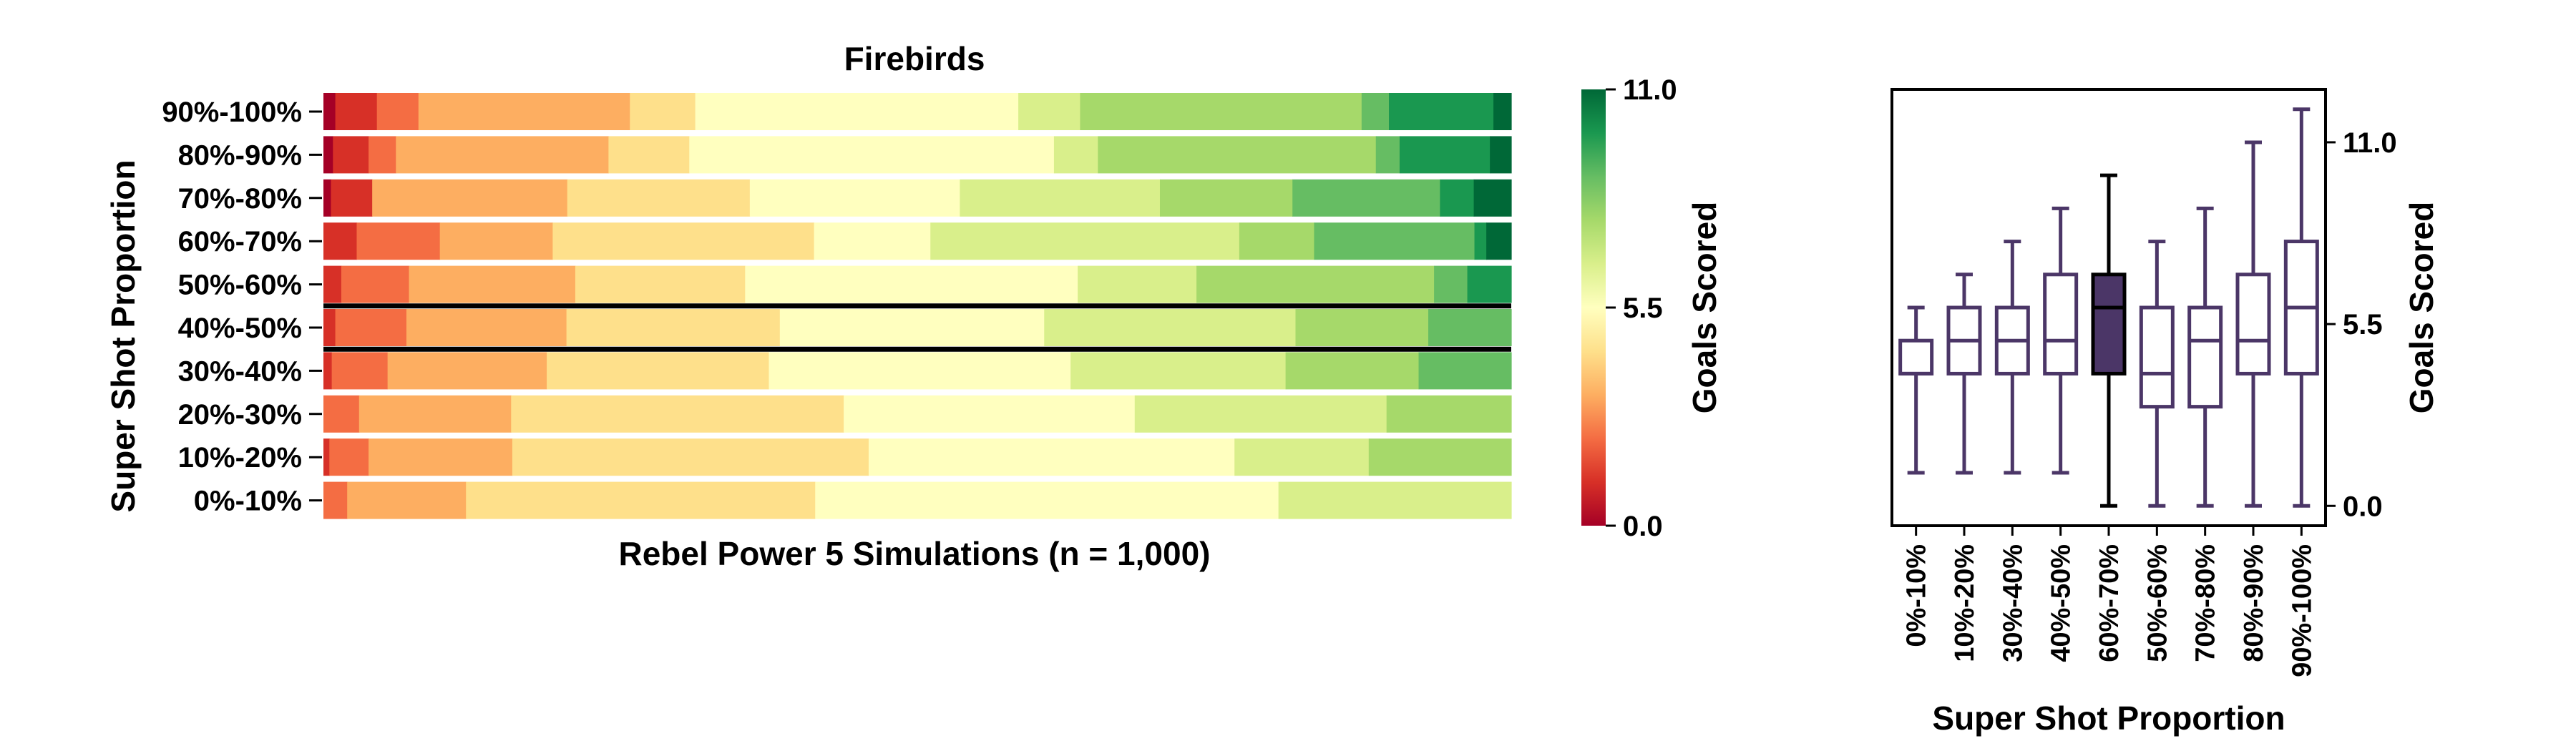  What do you see at coordinates (240, 155) in the screenshot?
I see `row-label-80-90: 80%-90%` at bounding box center [240, 155].